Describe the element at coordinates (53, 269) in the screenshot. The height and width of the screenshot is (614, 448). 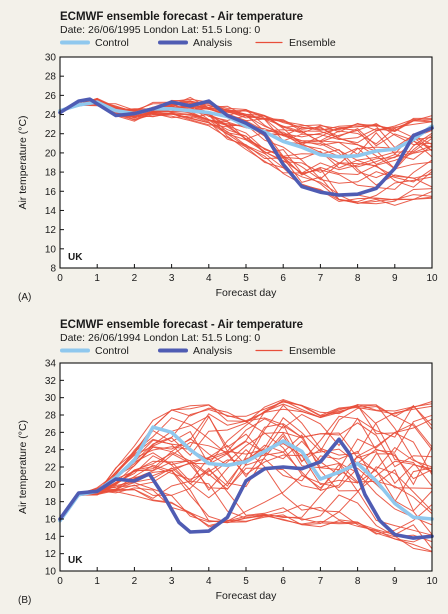
I see `y-tick-label: 8` at that location.